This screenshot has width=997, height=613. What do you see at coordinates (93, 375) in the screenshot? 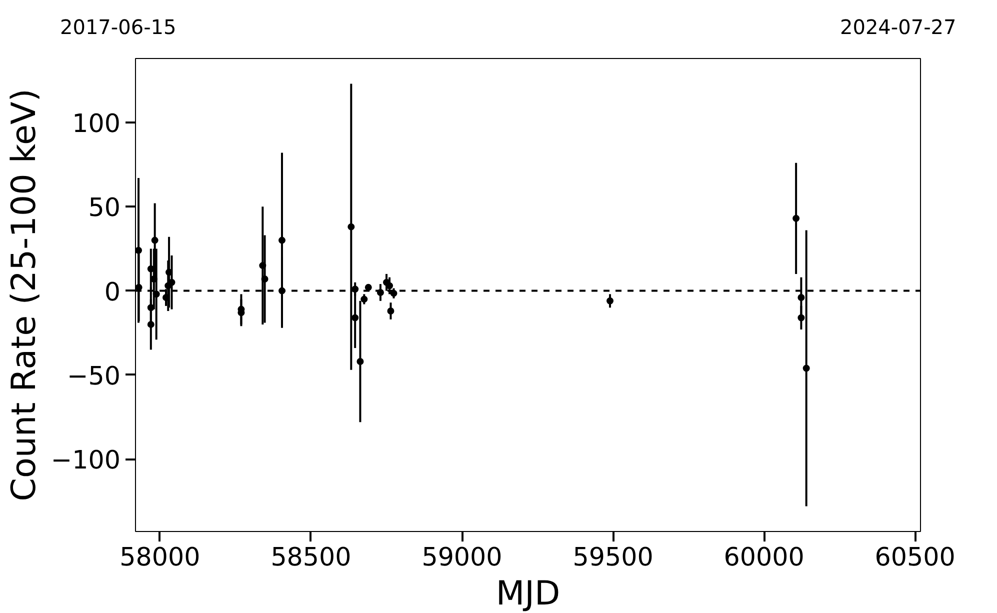
I see `y-tick-label: −50` at bounding box center [93, 375].